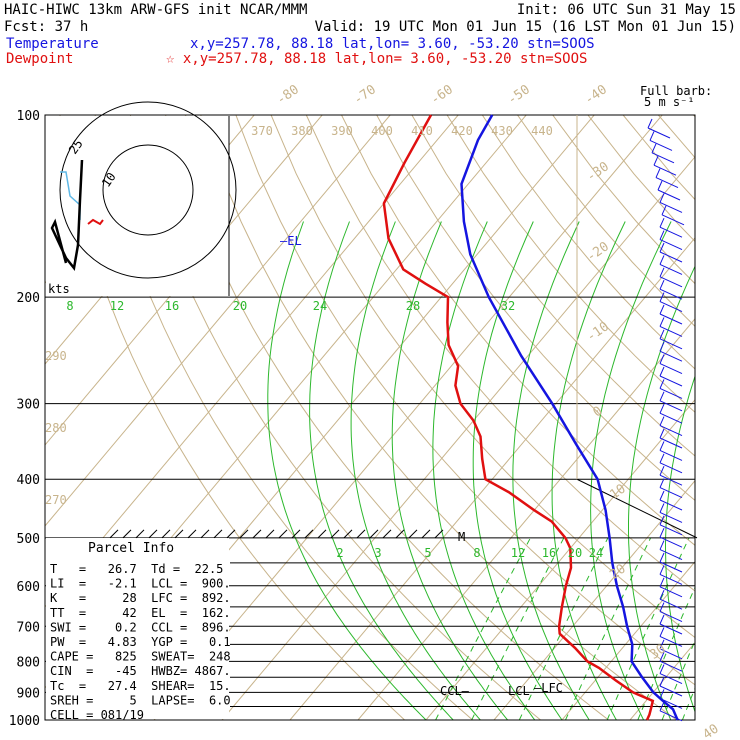  What do you see at coordinates (28, 298) in the screenshot?
I see `pressure-tick-label: 200` at bounding box center [28, 298].